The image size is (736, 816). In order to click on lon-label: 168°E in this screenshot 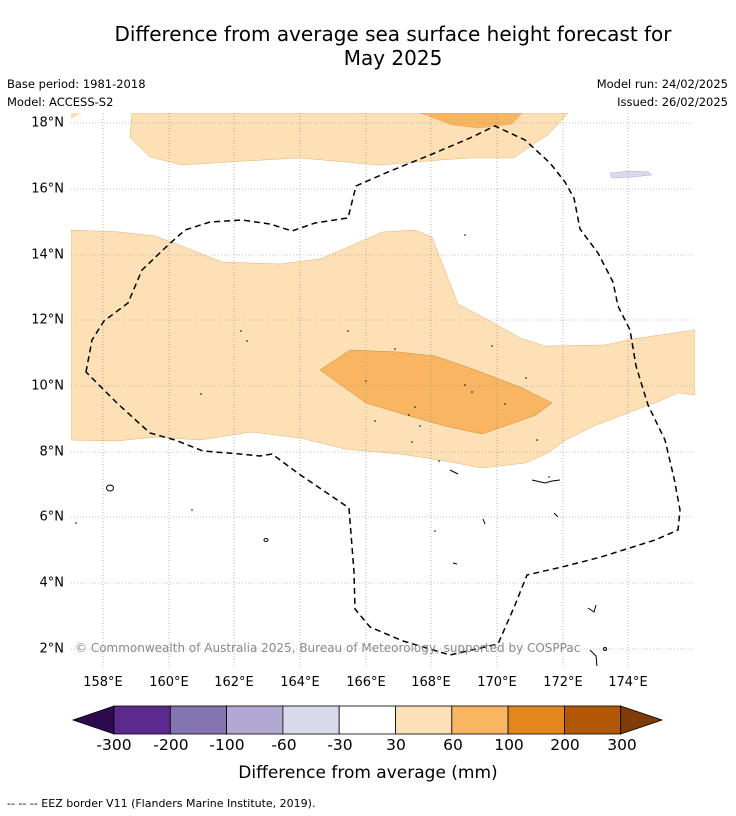, I will do `click(431, 682)`.